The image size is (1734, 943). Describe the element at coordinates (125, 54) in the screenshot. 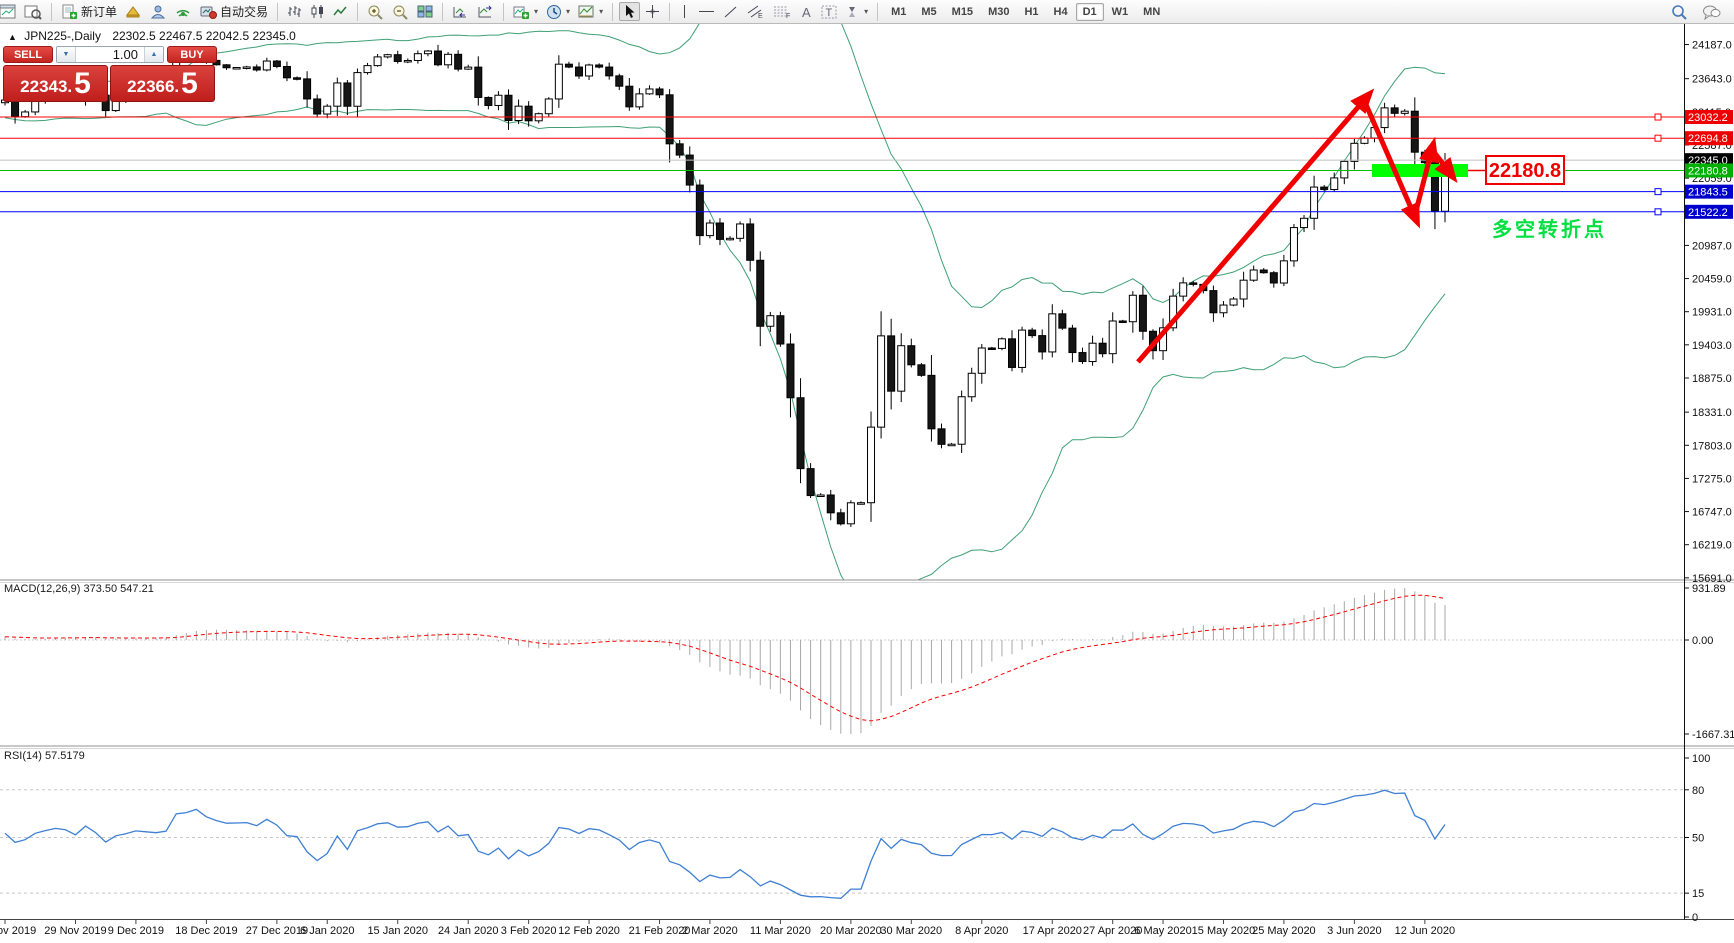

I see `volume-input: 1.00` at that location.